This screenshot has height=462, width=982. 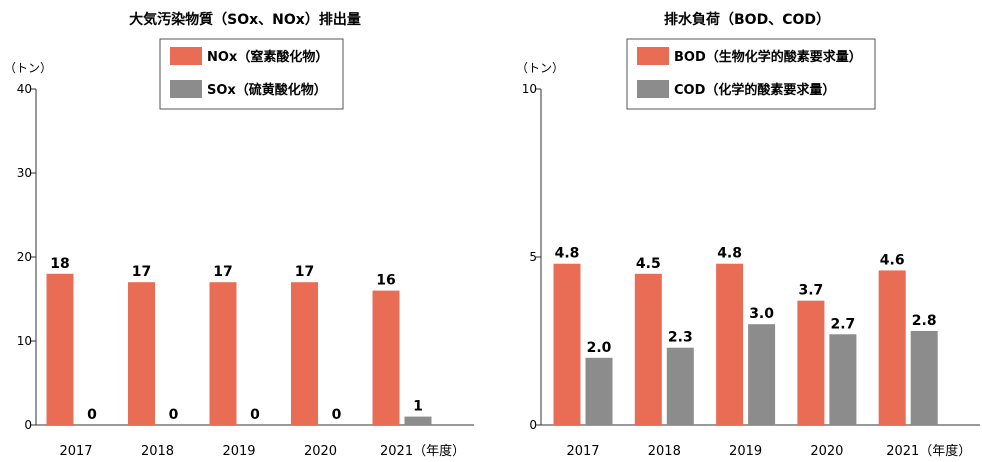 I want to click on data-label: 4.6, so click(x=892, y=260).